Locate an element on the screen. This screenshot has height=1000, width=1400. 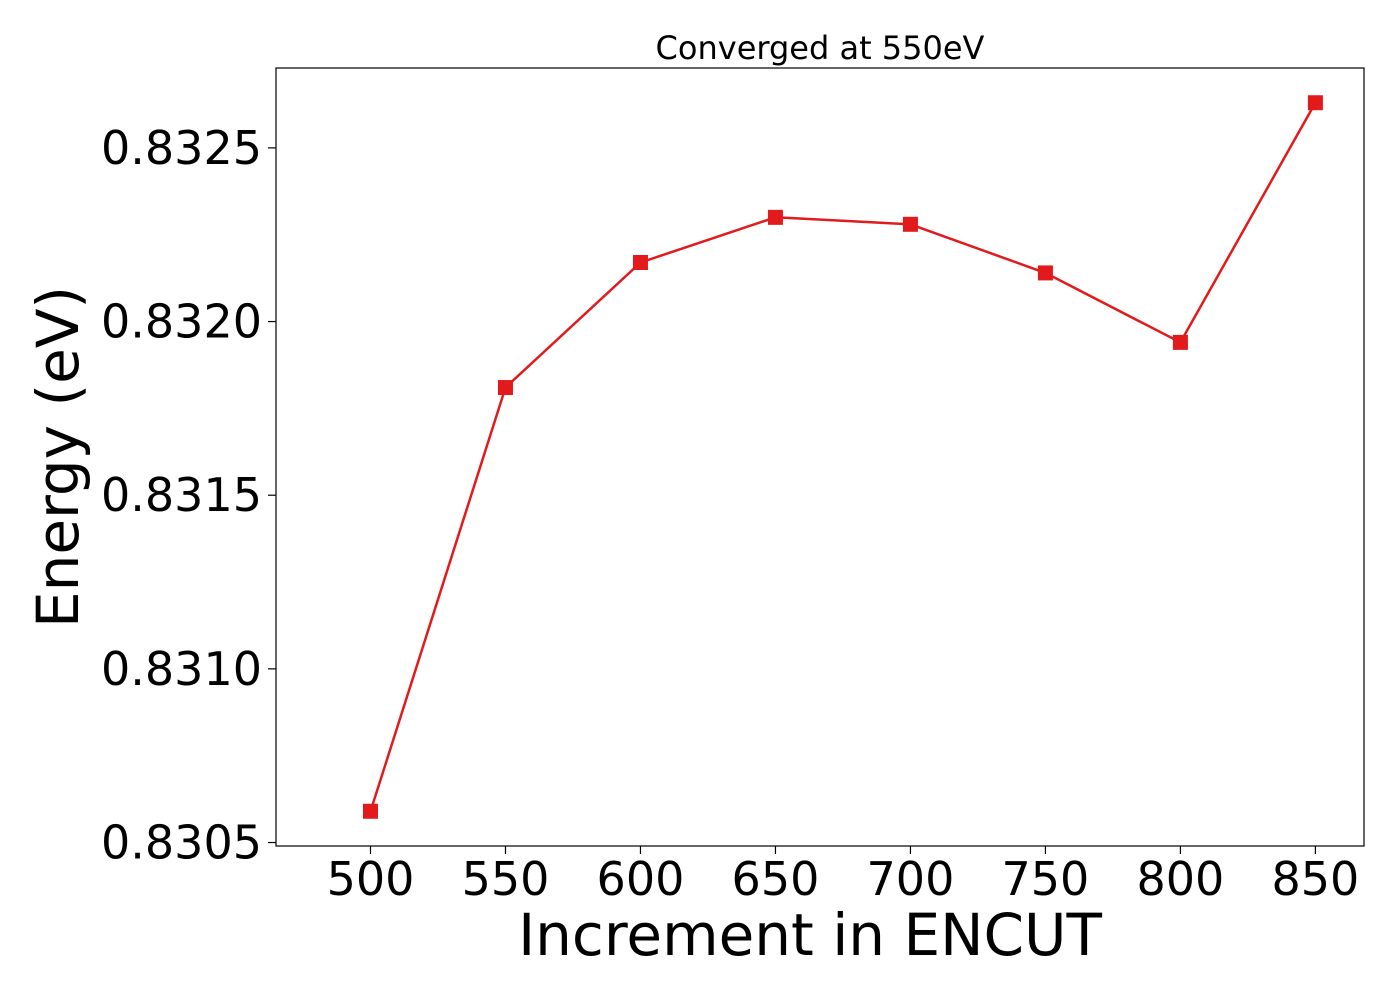
y-tick-label: 0.8325 is located at coordinates (181, 148).